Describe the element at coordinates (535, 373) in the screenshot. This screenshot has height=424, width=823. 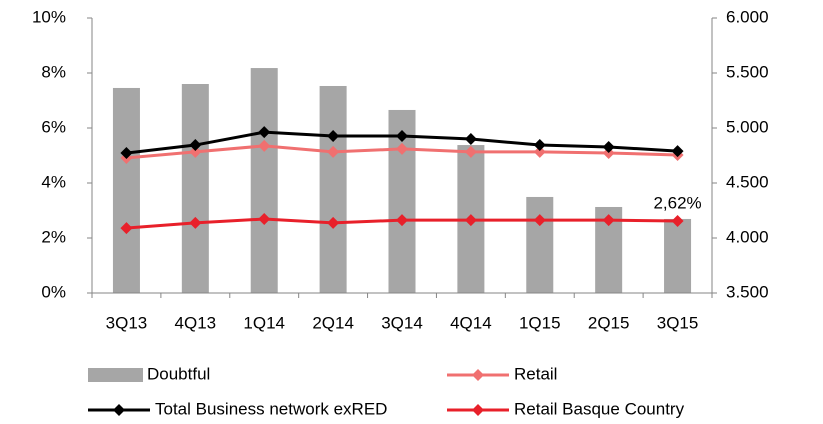
I see `legend-label: Retail` at that location.